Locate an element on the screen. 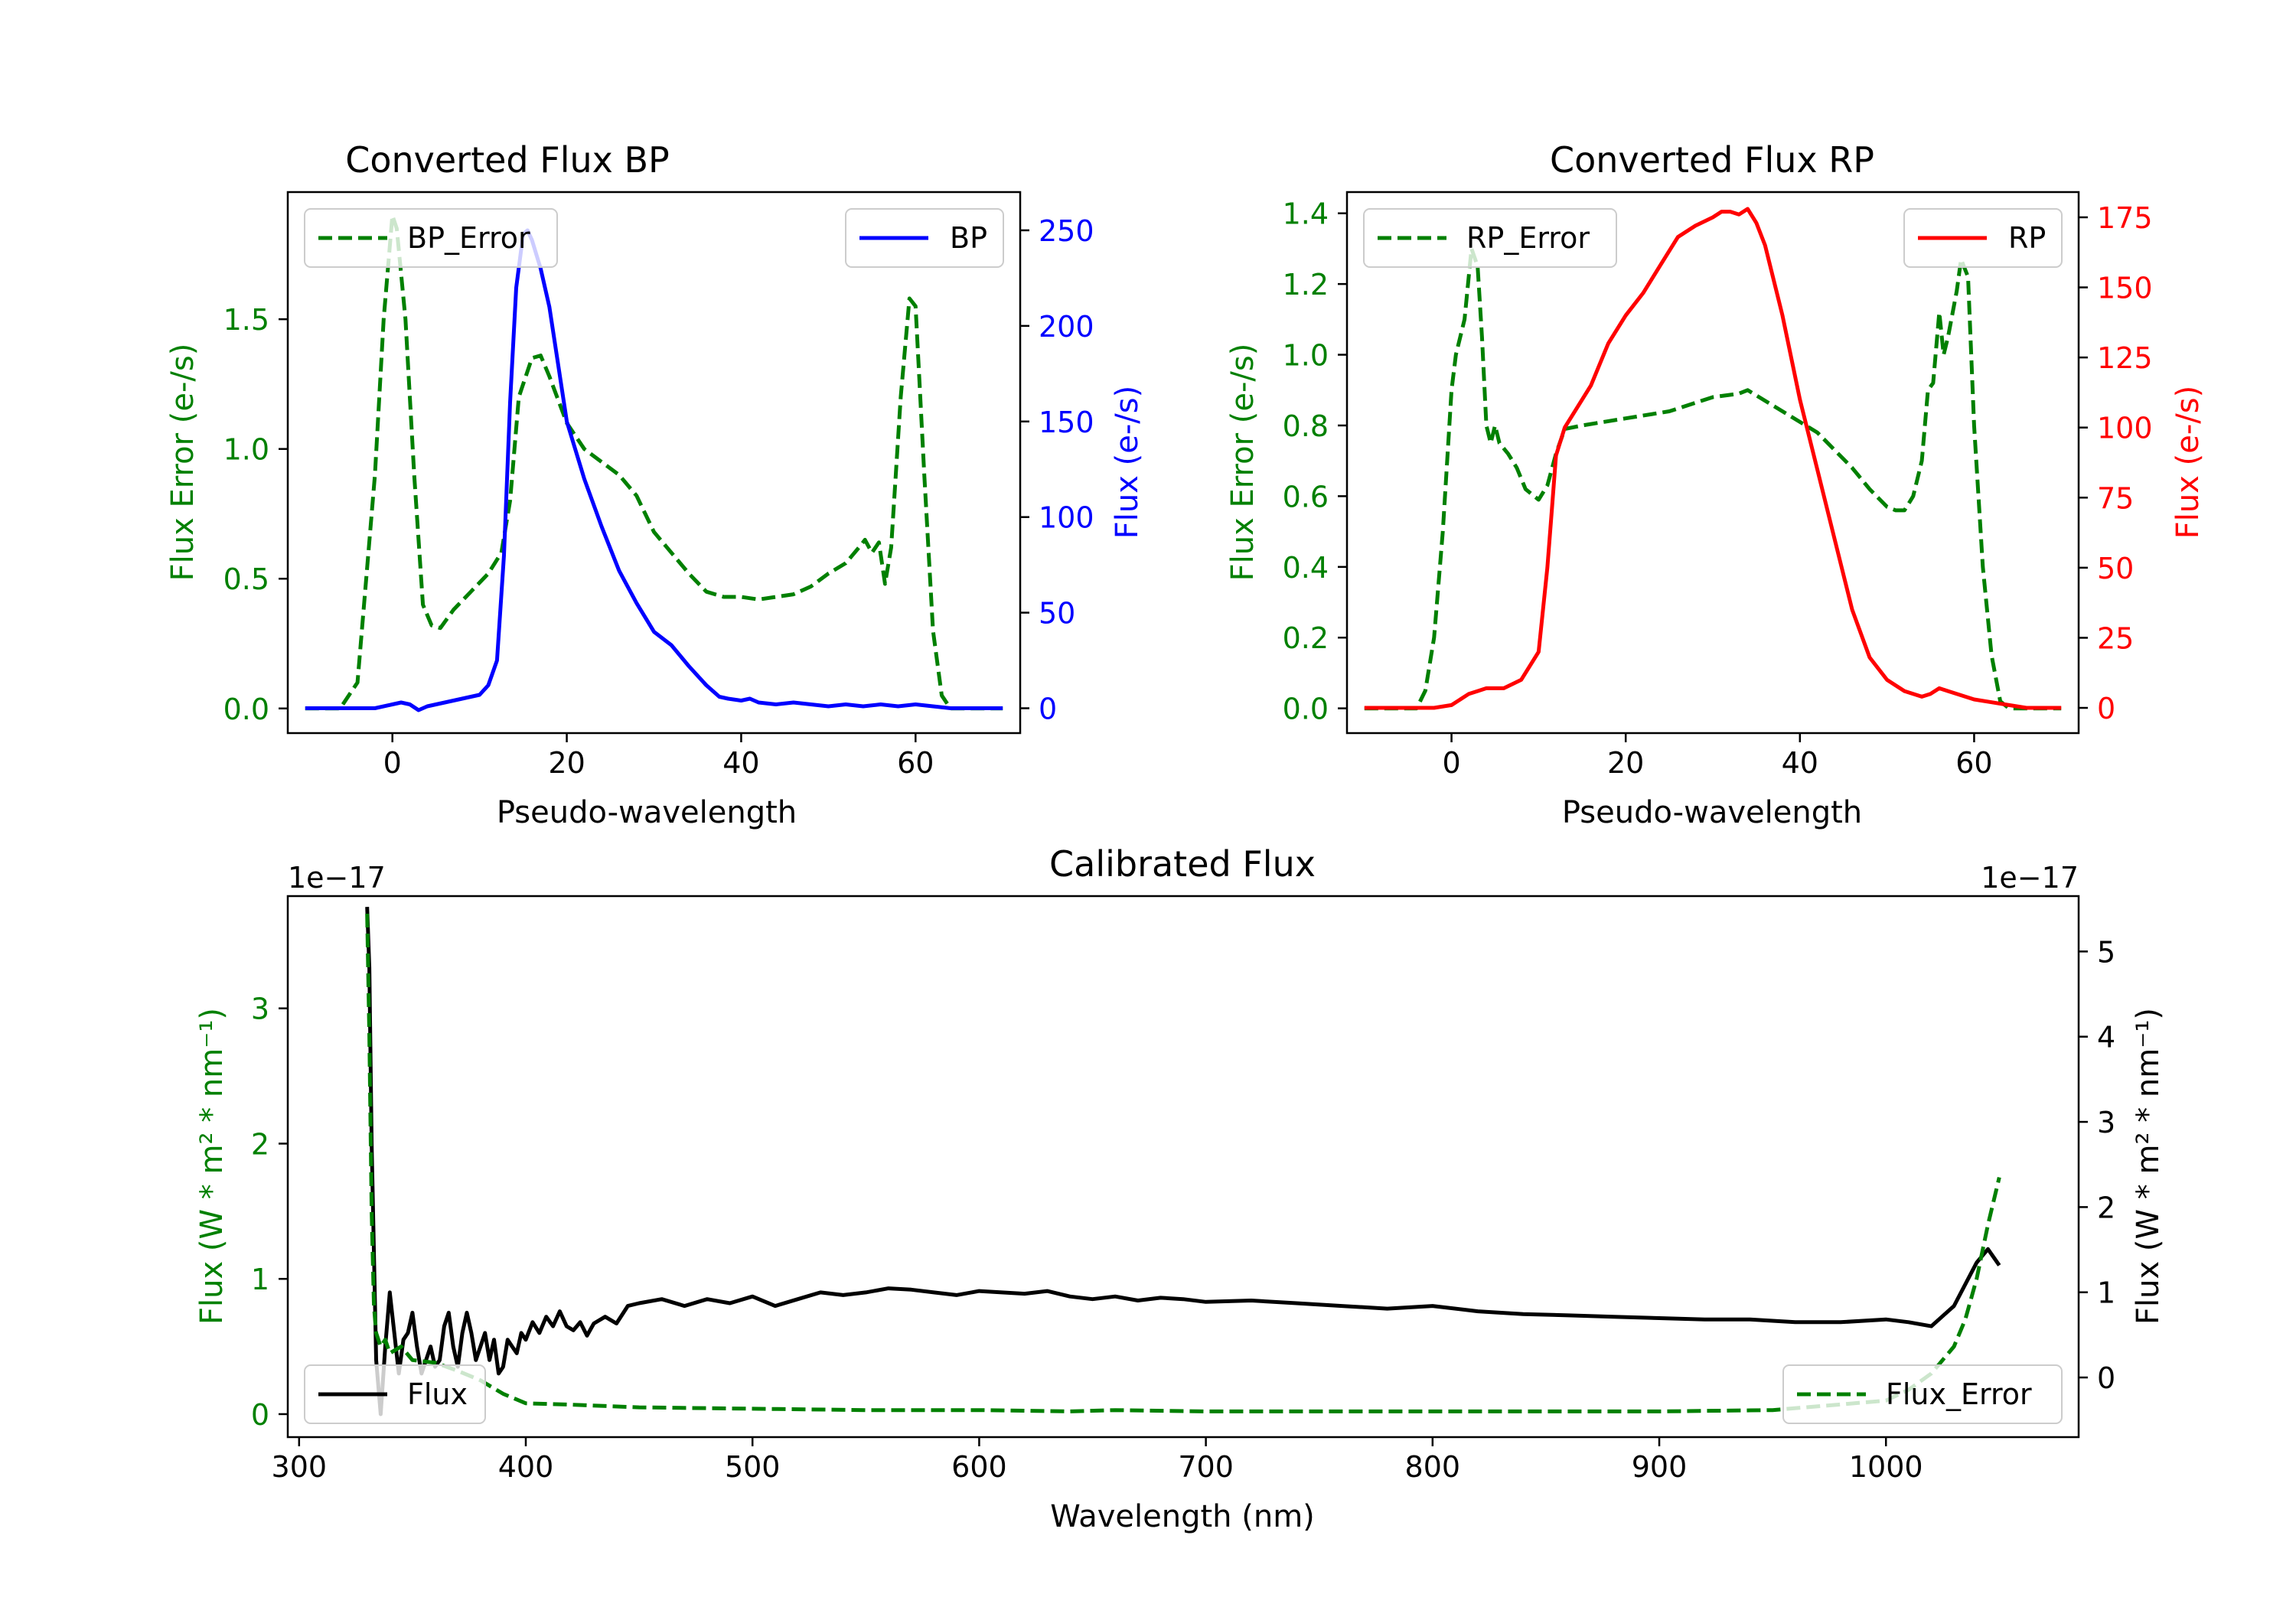 Image resolution: width=2296 pixels, height=1607 pixels. cal-right-tick-label: 0 is located at coordinates (2106, 1378).